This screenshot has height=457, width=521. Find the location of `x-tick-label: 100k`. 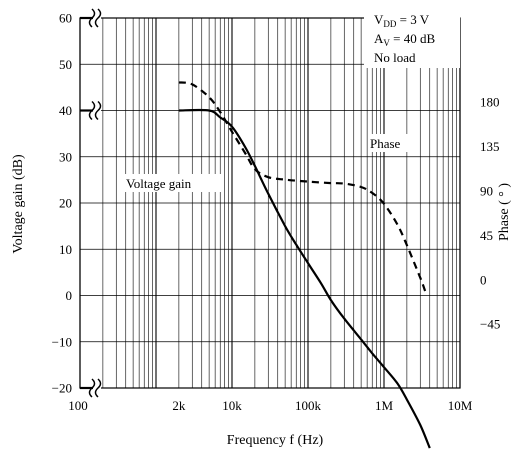

x-tick-label: 100k is located at coordinates (308, 405).